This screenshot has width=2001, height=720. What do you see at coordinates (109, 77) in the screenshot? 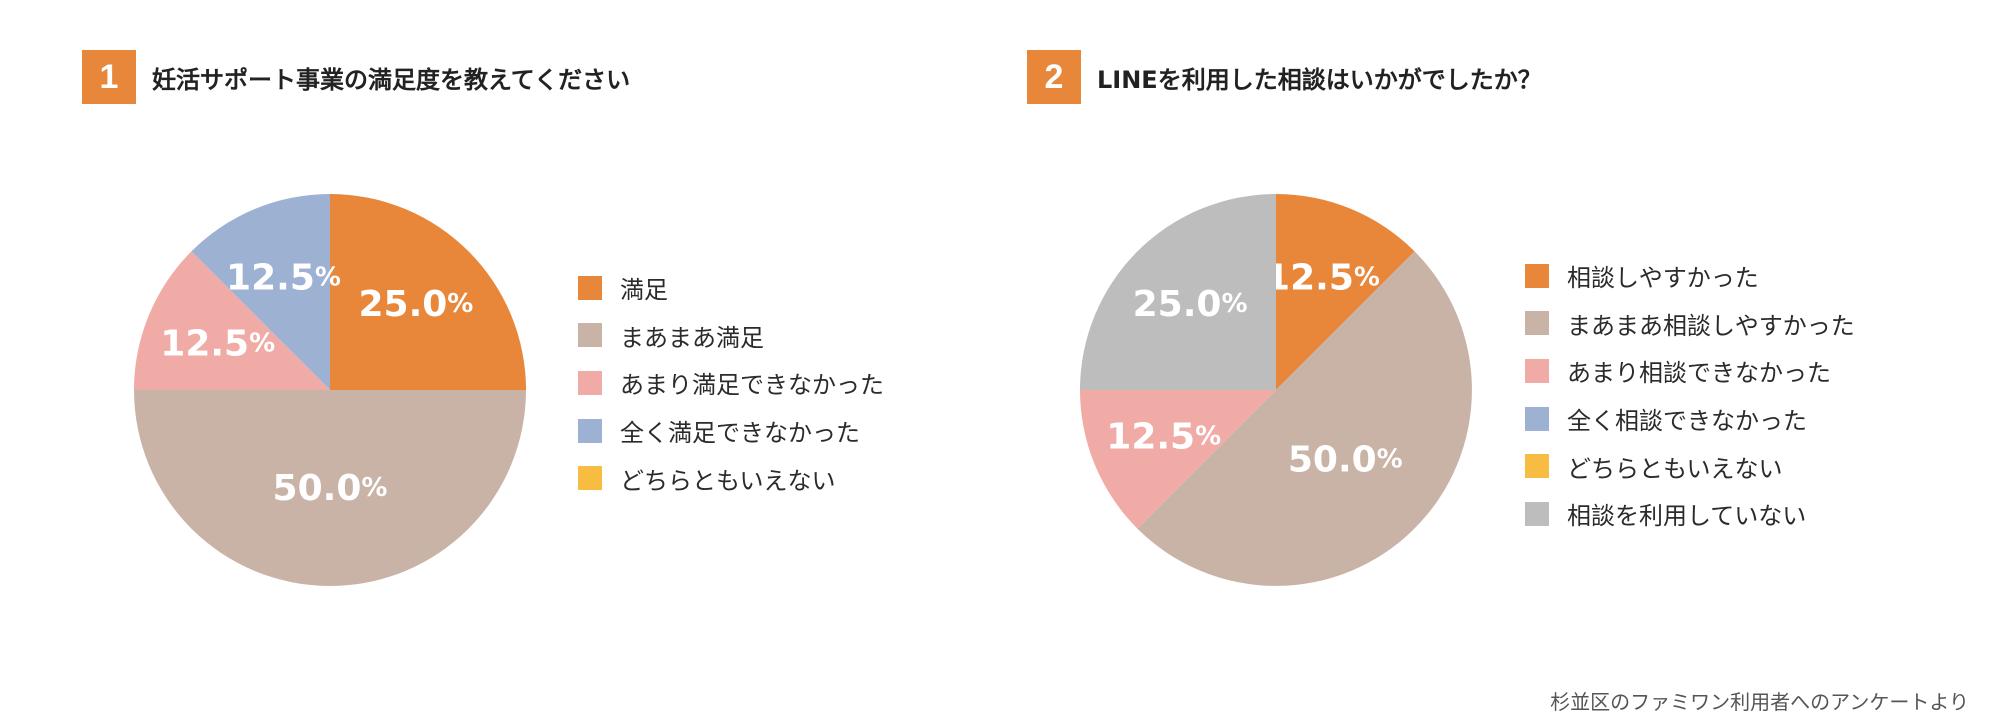
I see `question-number-badge: 1` at bounding box center [109, 77].